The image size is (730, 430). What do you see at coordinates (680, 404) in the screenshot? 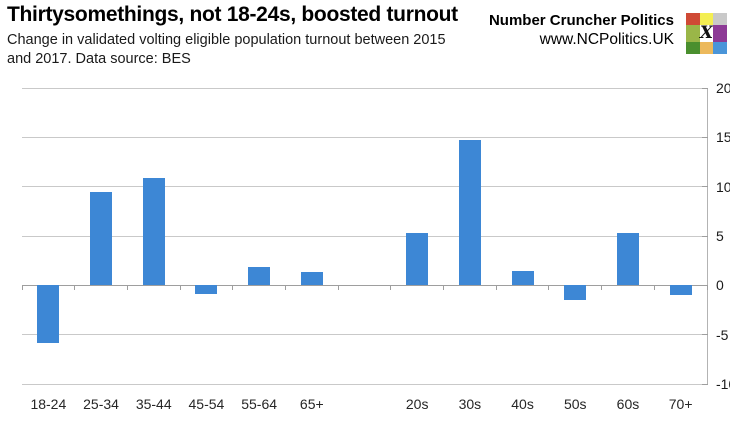
I see `x-axis-label: 70+` at bounding box center [680, 404].